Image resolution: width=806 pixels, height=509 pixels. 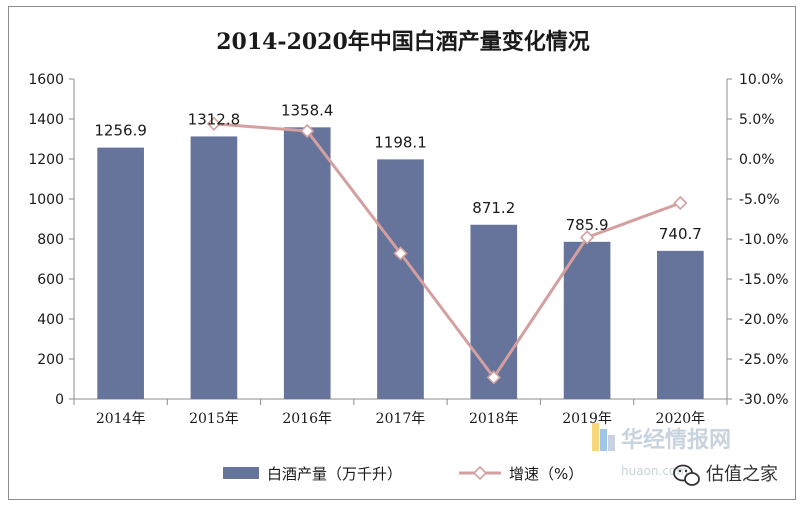 What do you see at coordinates (403, 42) in the screenshot?
I see `chart-title: 2014-2020年中国白酒产量变化情况` at bounding box center [403, 42].